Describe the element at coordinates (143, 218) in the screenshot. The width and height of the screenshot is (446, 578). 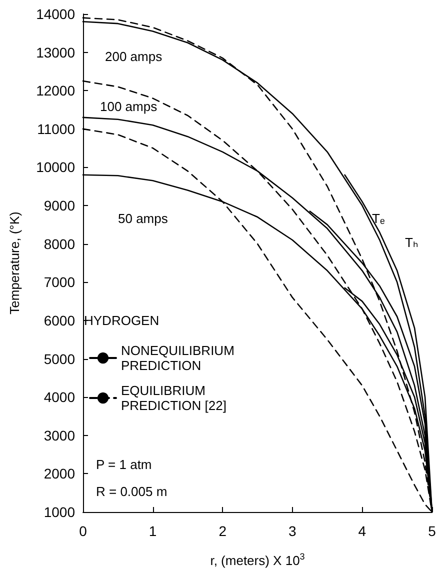
I see `annotation: 50 amps` at that location.